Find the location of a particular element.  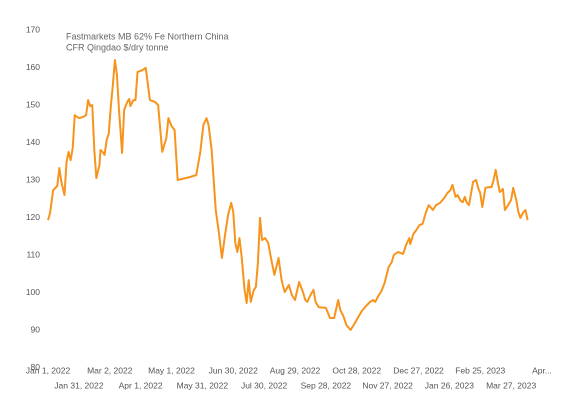

x-tick-label: Aug 29, 2022 is located at coordinates (295, 370).